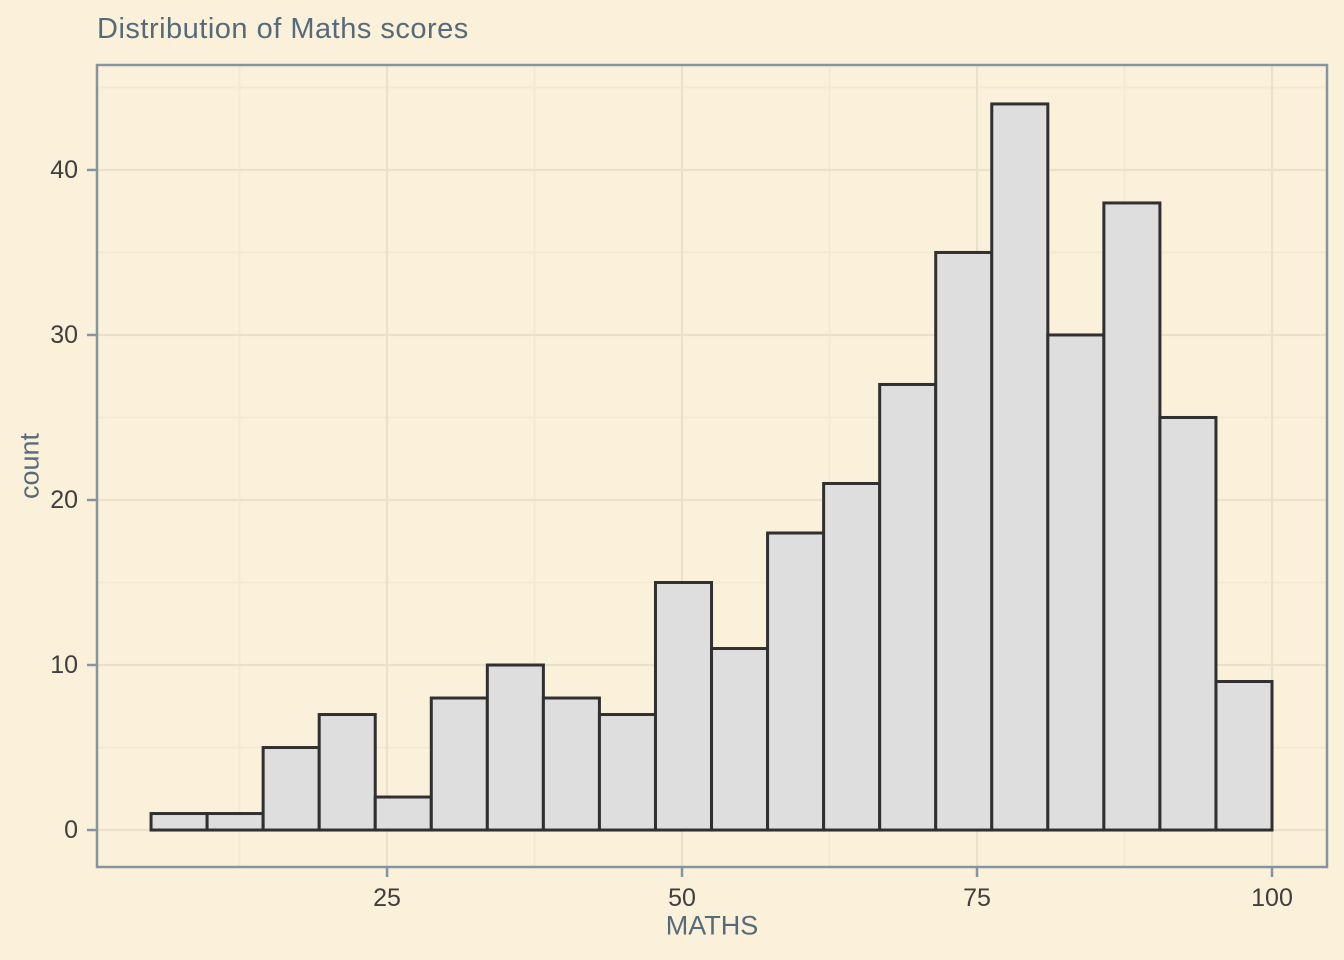 The height and width of the screenshot is (960, 1344). Describe the element at coordinates (712, 925) in the screenshot. I see `x-axis-label: MATHS` at that location.